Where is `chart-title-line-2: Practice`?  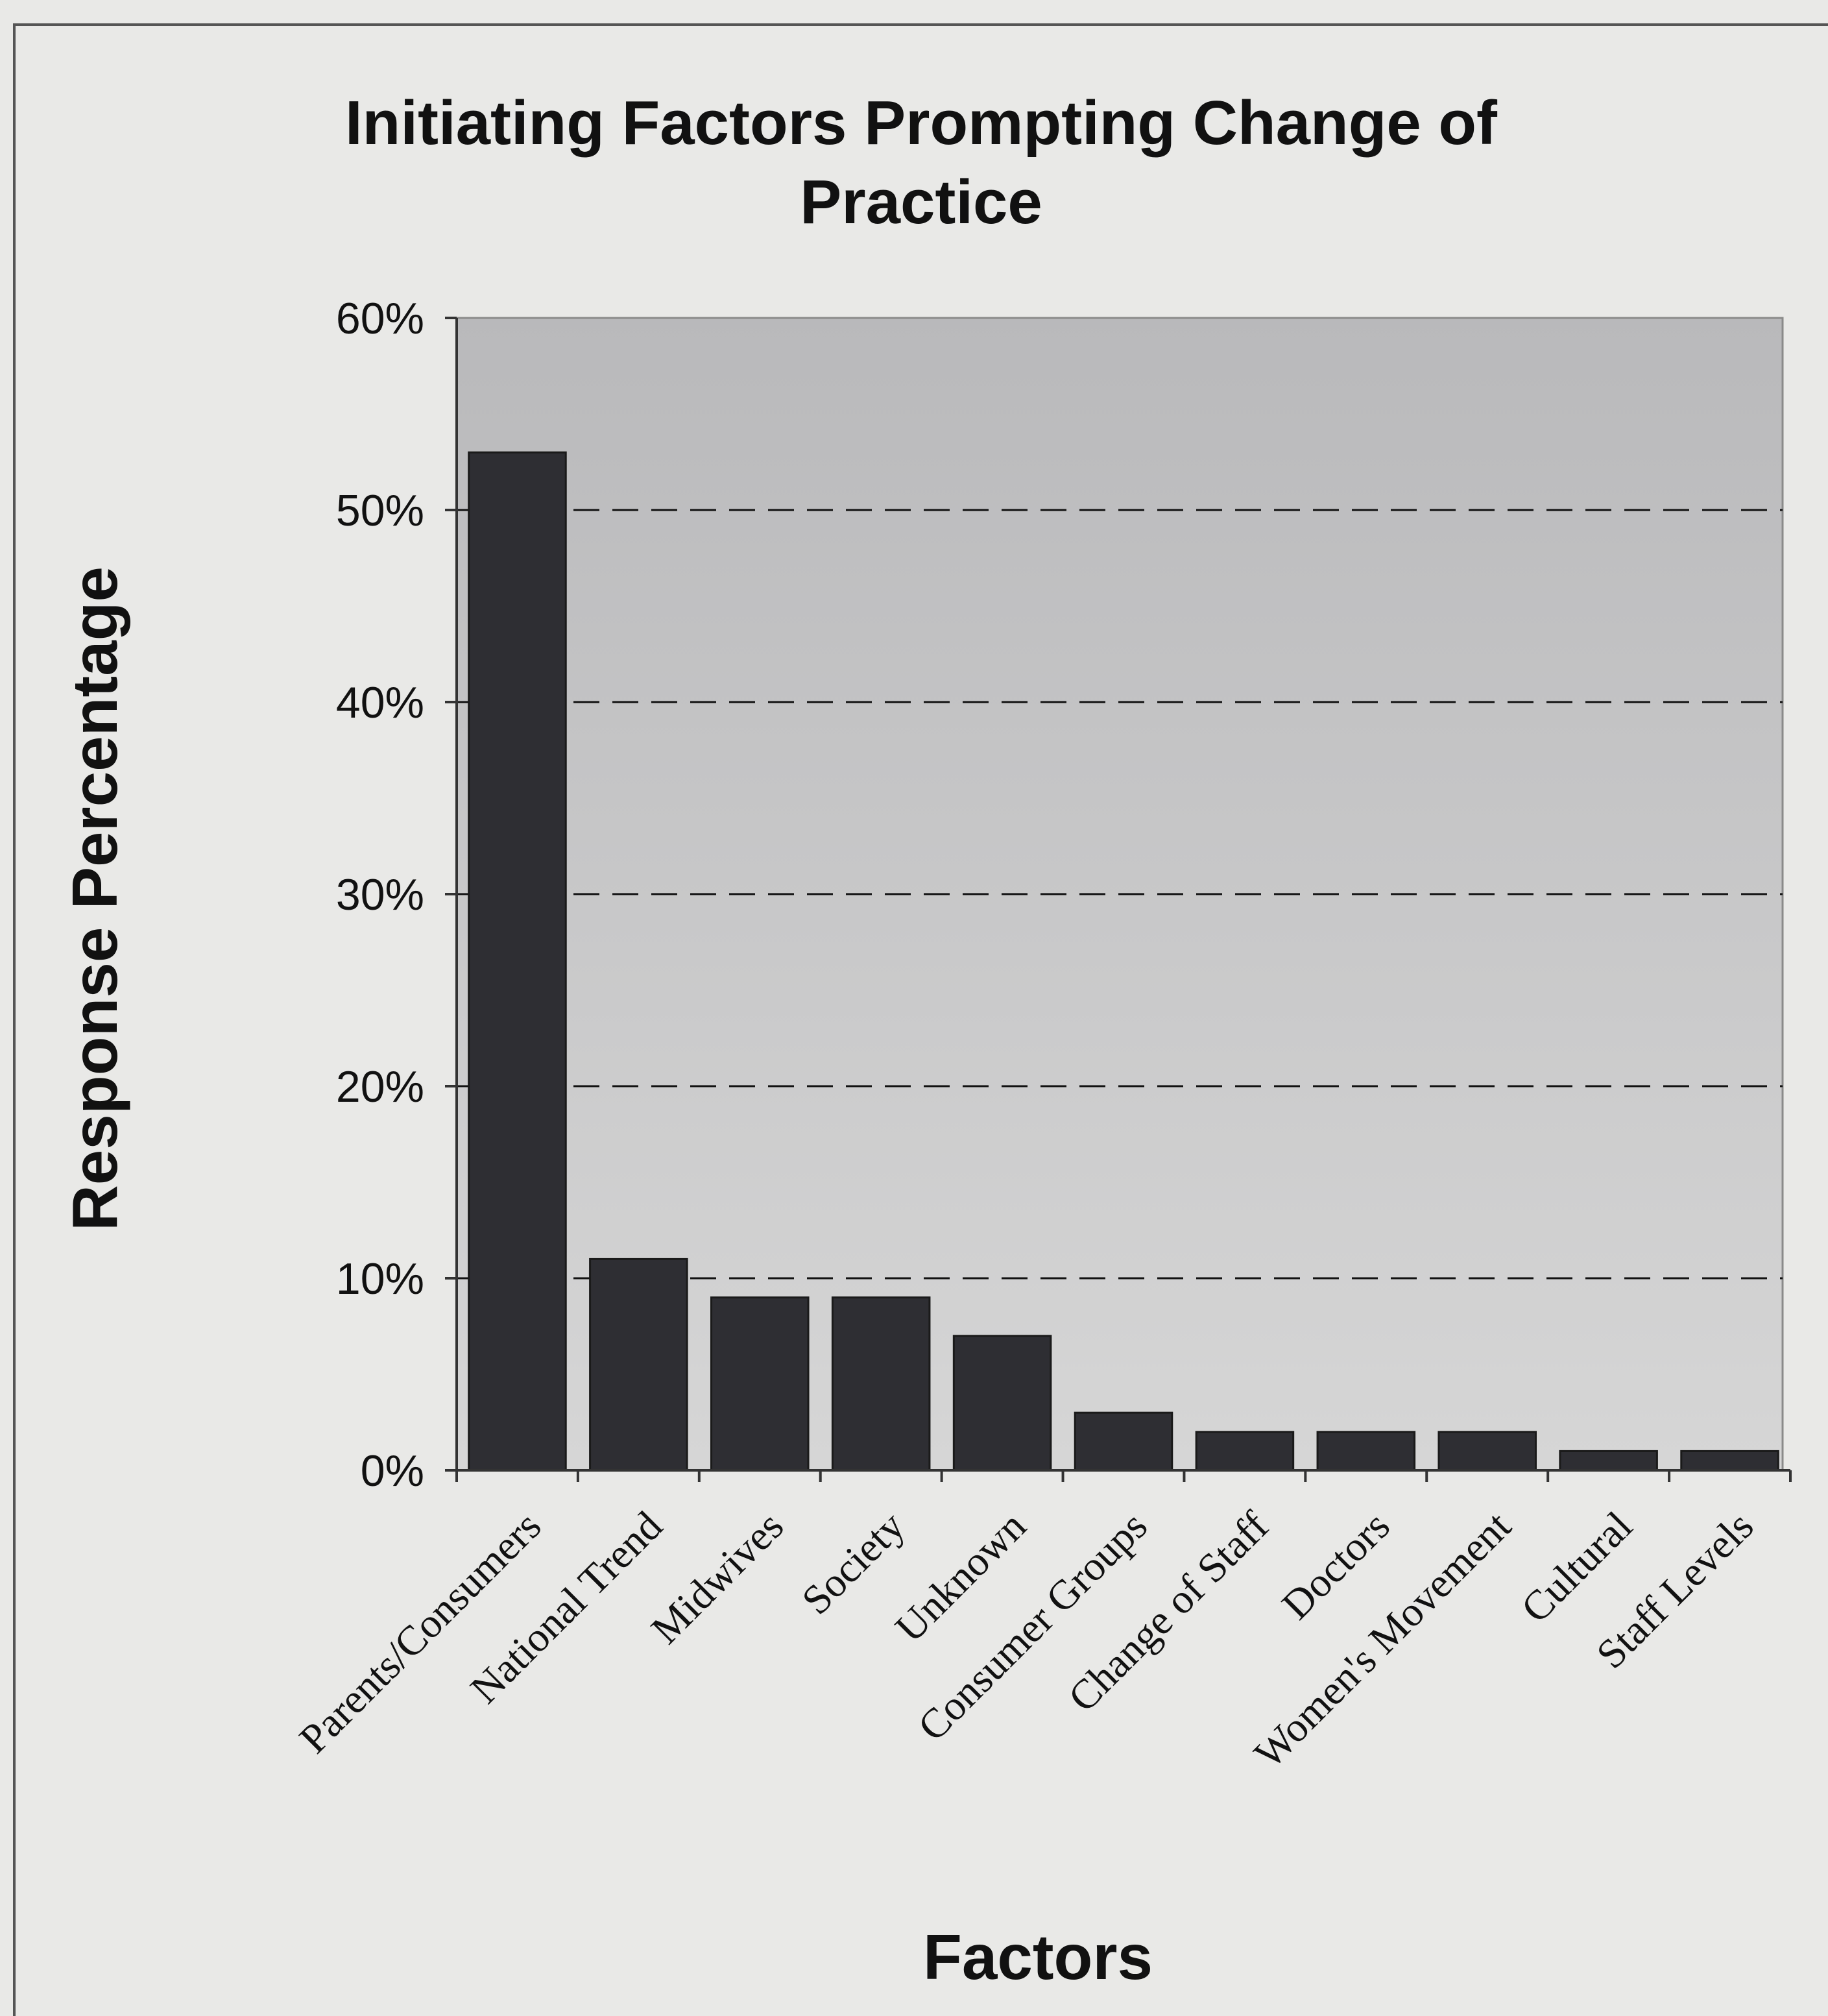
chart-title-line-2: Practice is located at coordinates (921, 202).